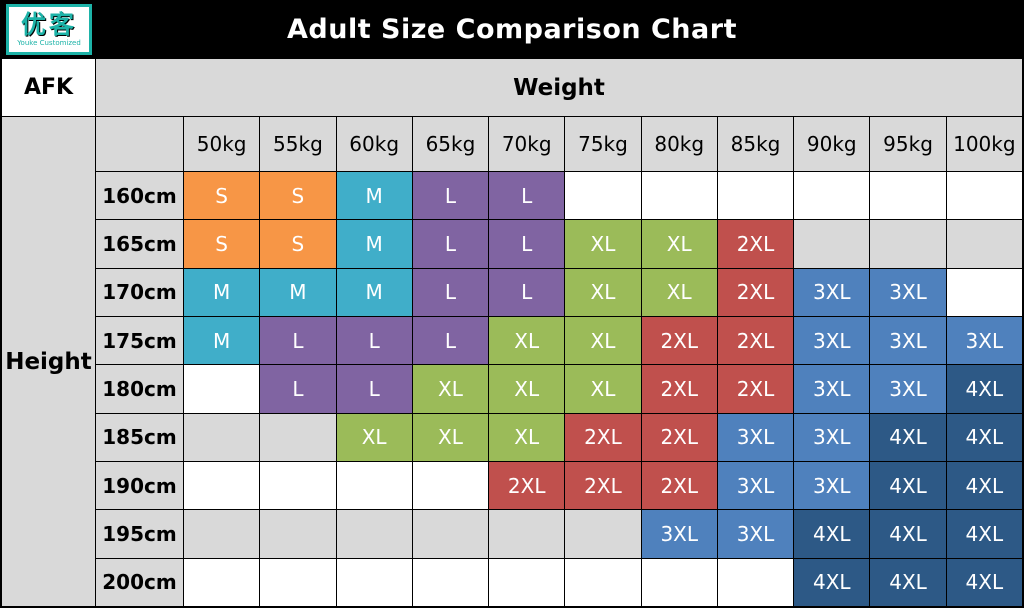 Image resolution: width=1024 pixels, height=608 pixels. I want to click on size-cell-185cm-85kg: 3XL, so click(755, 437).